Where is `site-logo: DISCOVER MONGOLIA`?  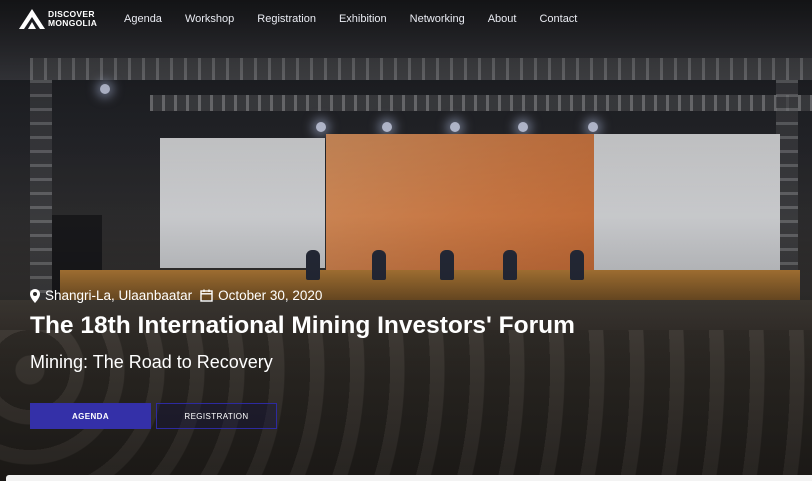
site-logo: DISCOVER MONGOLIA is located at coordinates (59, 19).